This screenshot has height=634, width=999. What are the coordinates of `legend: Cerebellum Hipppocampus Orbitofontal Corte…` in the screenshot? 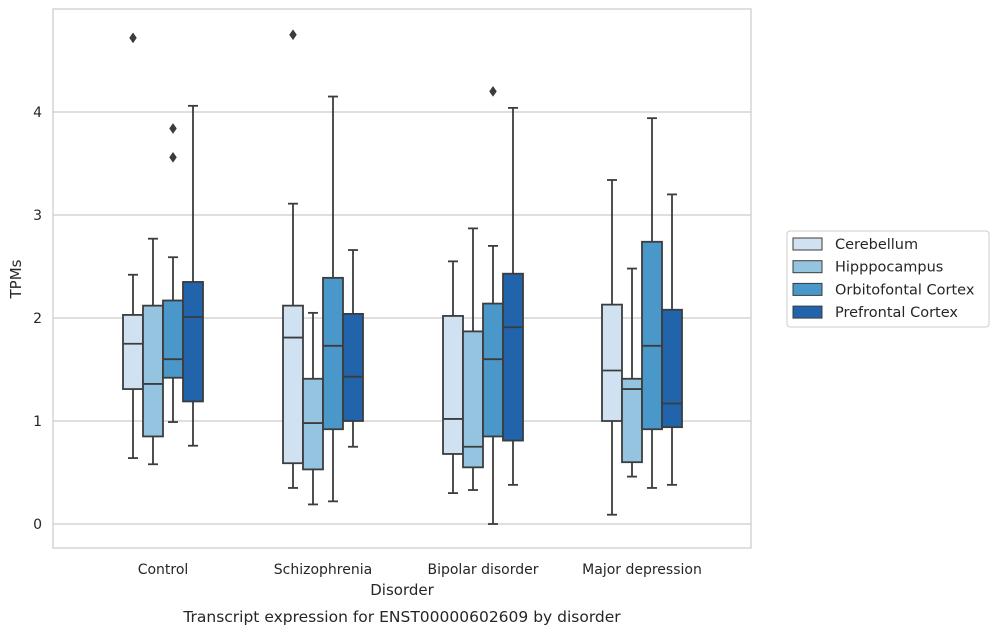 It's located at (888, 279).